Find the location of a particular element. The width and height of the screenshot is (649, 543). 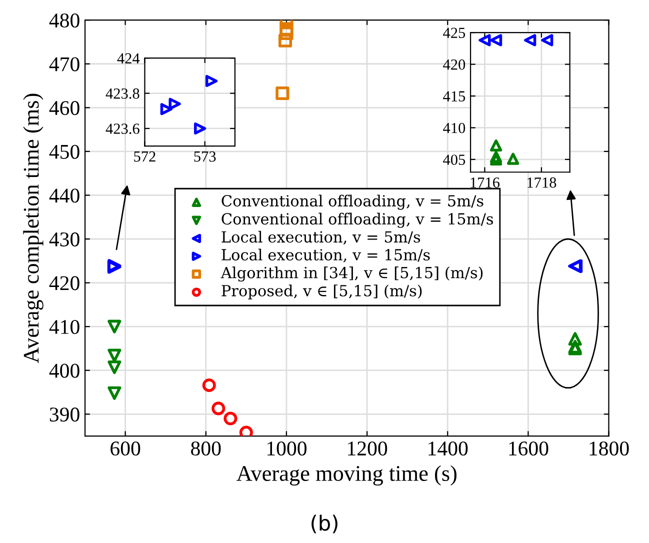

y-tick-label: 400 is located at coordinates (64, 371).